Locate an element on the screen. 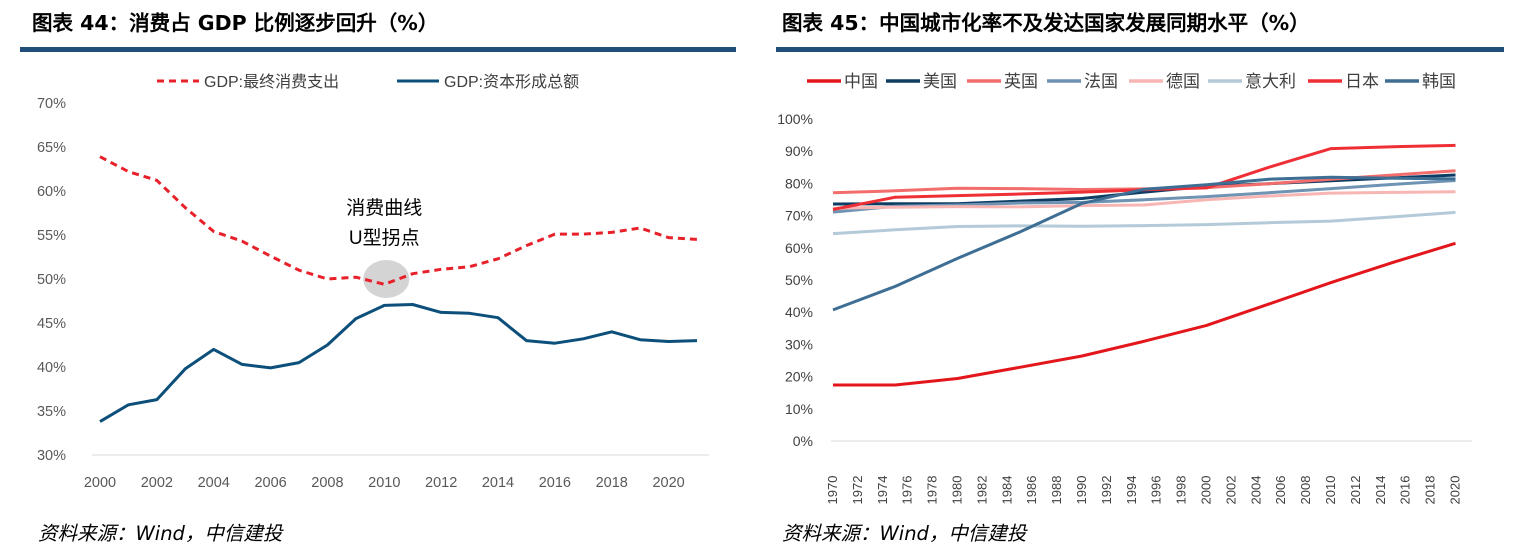 Image resolution: width=1518 pixels, height=557 pixels. x-tick-label: 1972 is located at coordinates (857, 490).